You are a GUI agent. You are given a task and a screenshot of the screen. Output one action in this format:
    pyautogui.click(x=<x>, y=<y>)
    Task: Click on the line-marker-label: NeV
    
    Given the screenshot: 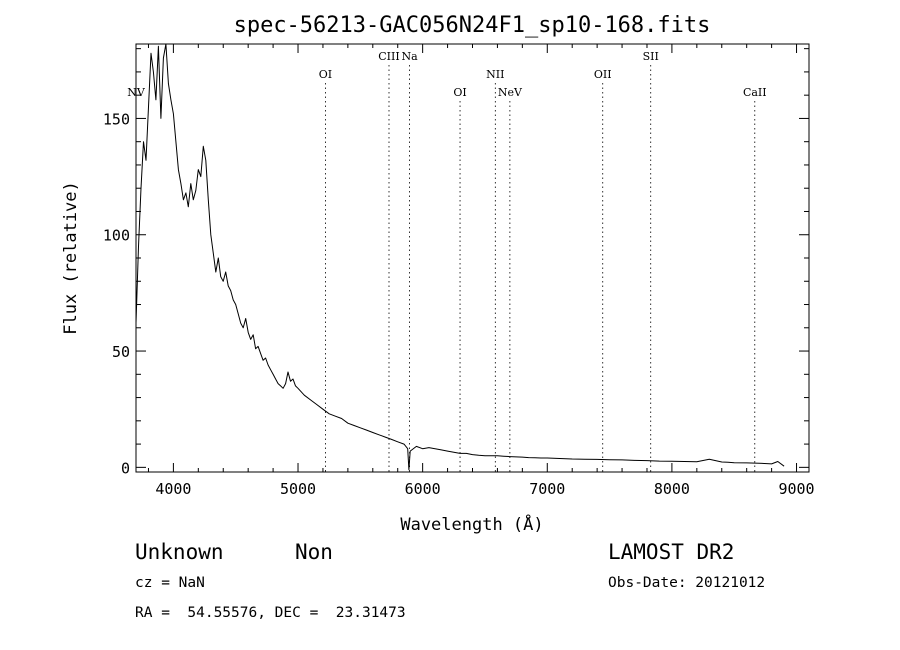 What is the action you would take?
    pyautogui.click(x=510, y=92)
    